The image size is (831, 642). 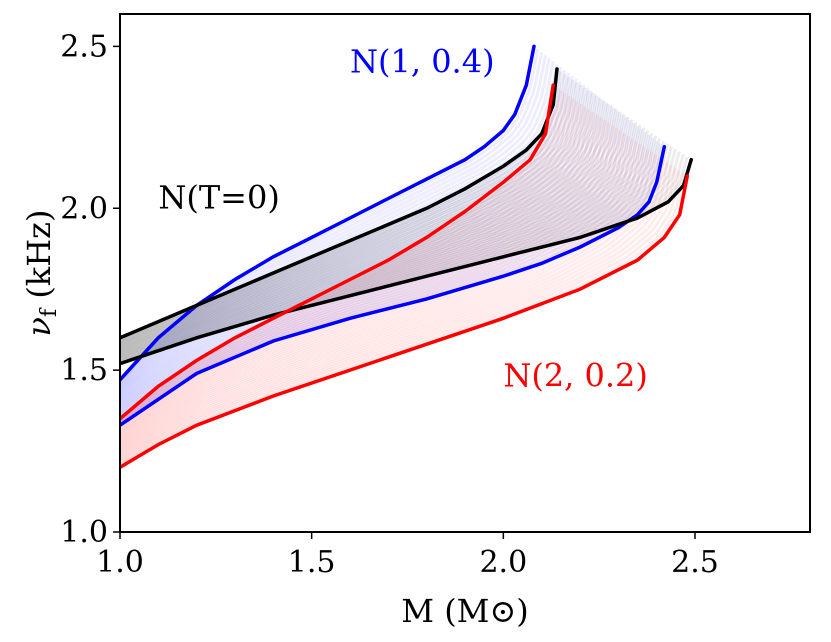 What do you see at coordinates (464, 611) in the screenshot?
I see `x-axis-label: M (M⊙)` at bounding box center [464, 611].